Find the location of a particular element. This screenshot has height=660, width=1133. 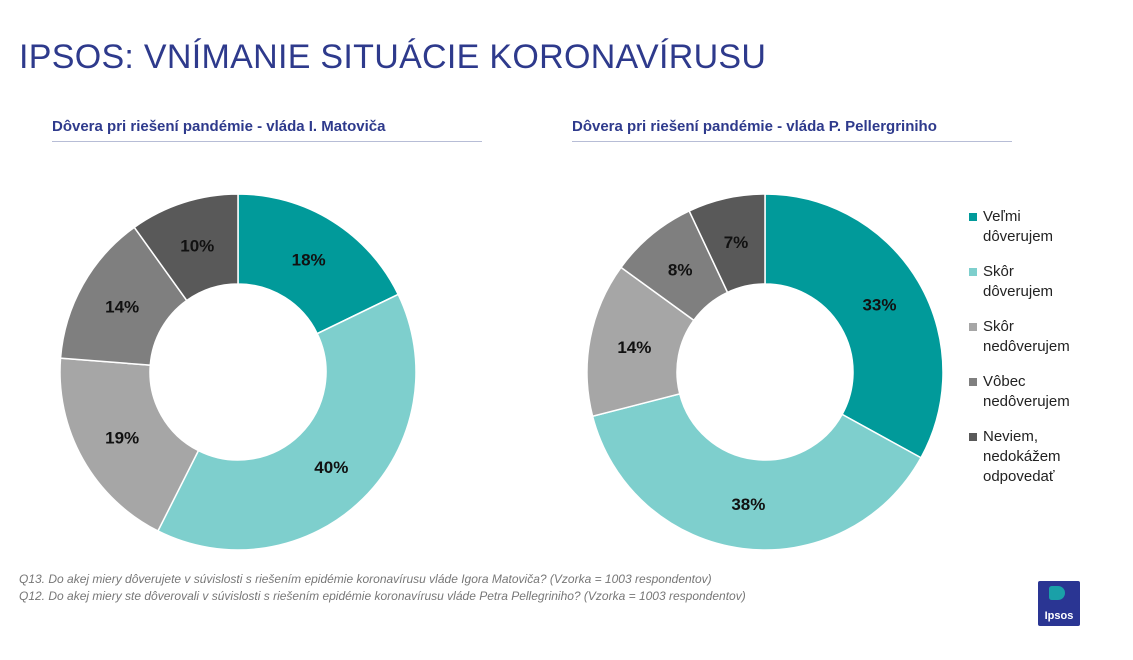

donut-matovic-label-4: 10% is located at coordinates (197, 245).